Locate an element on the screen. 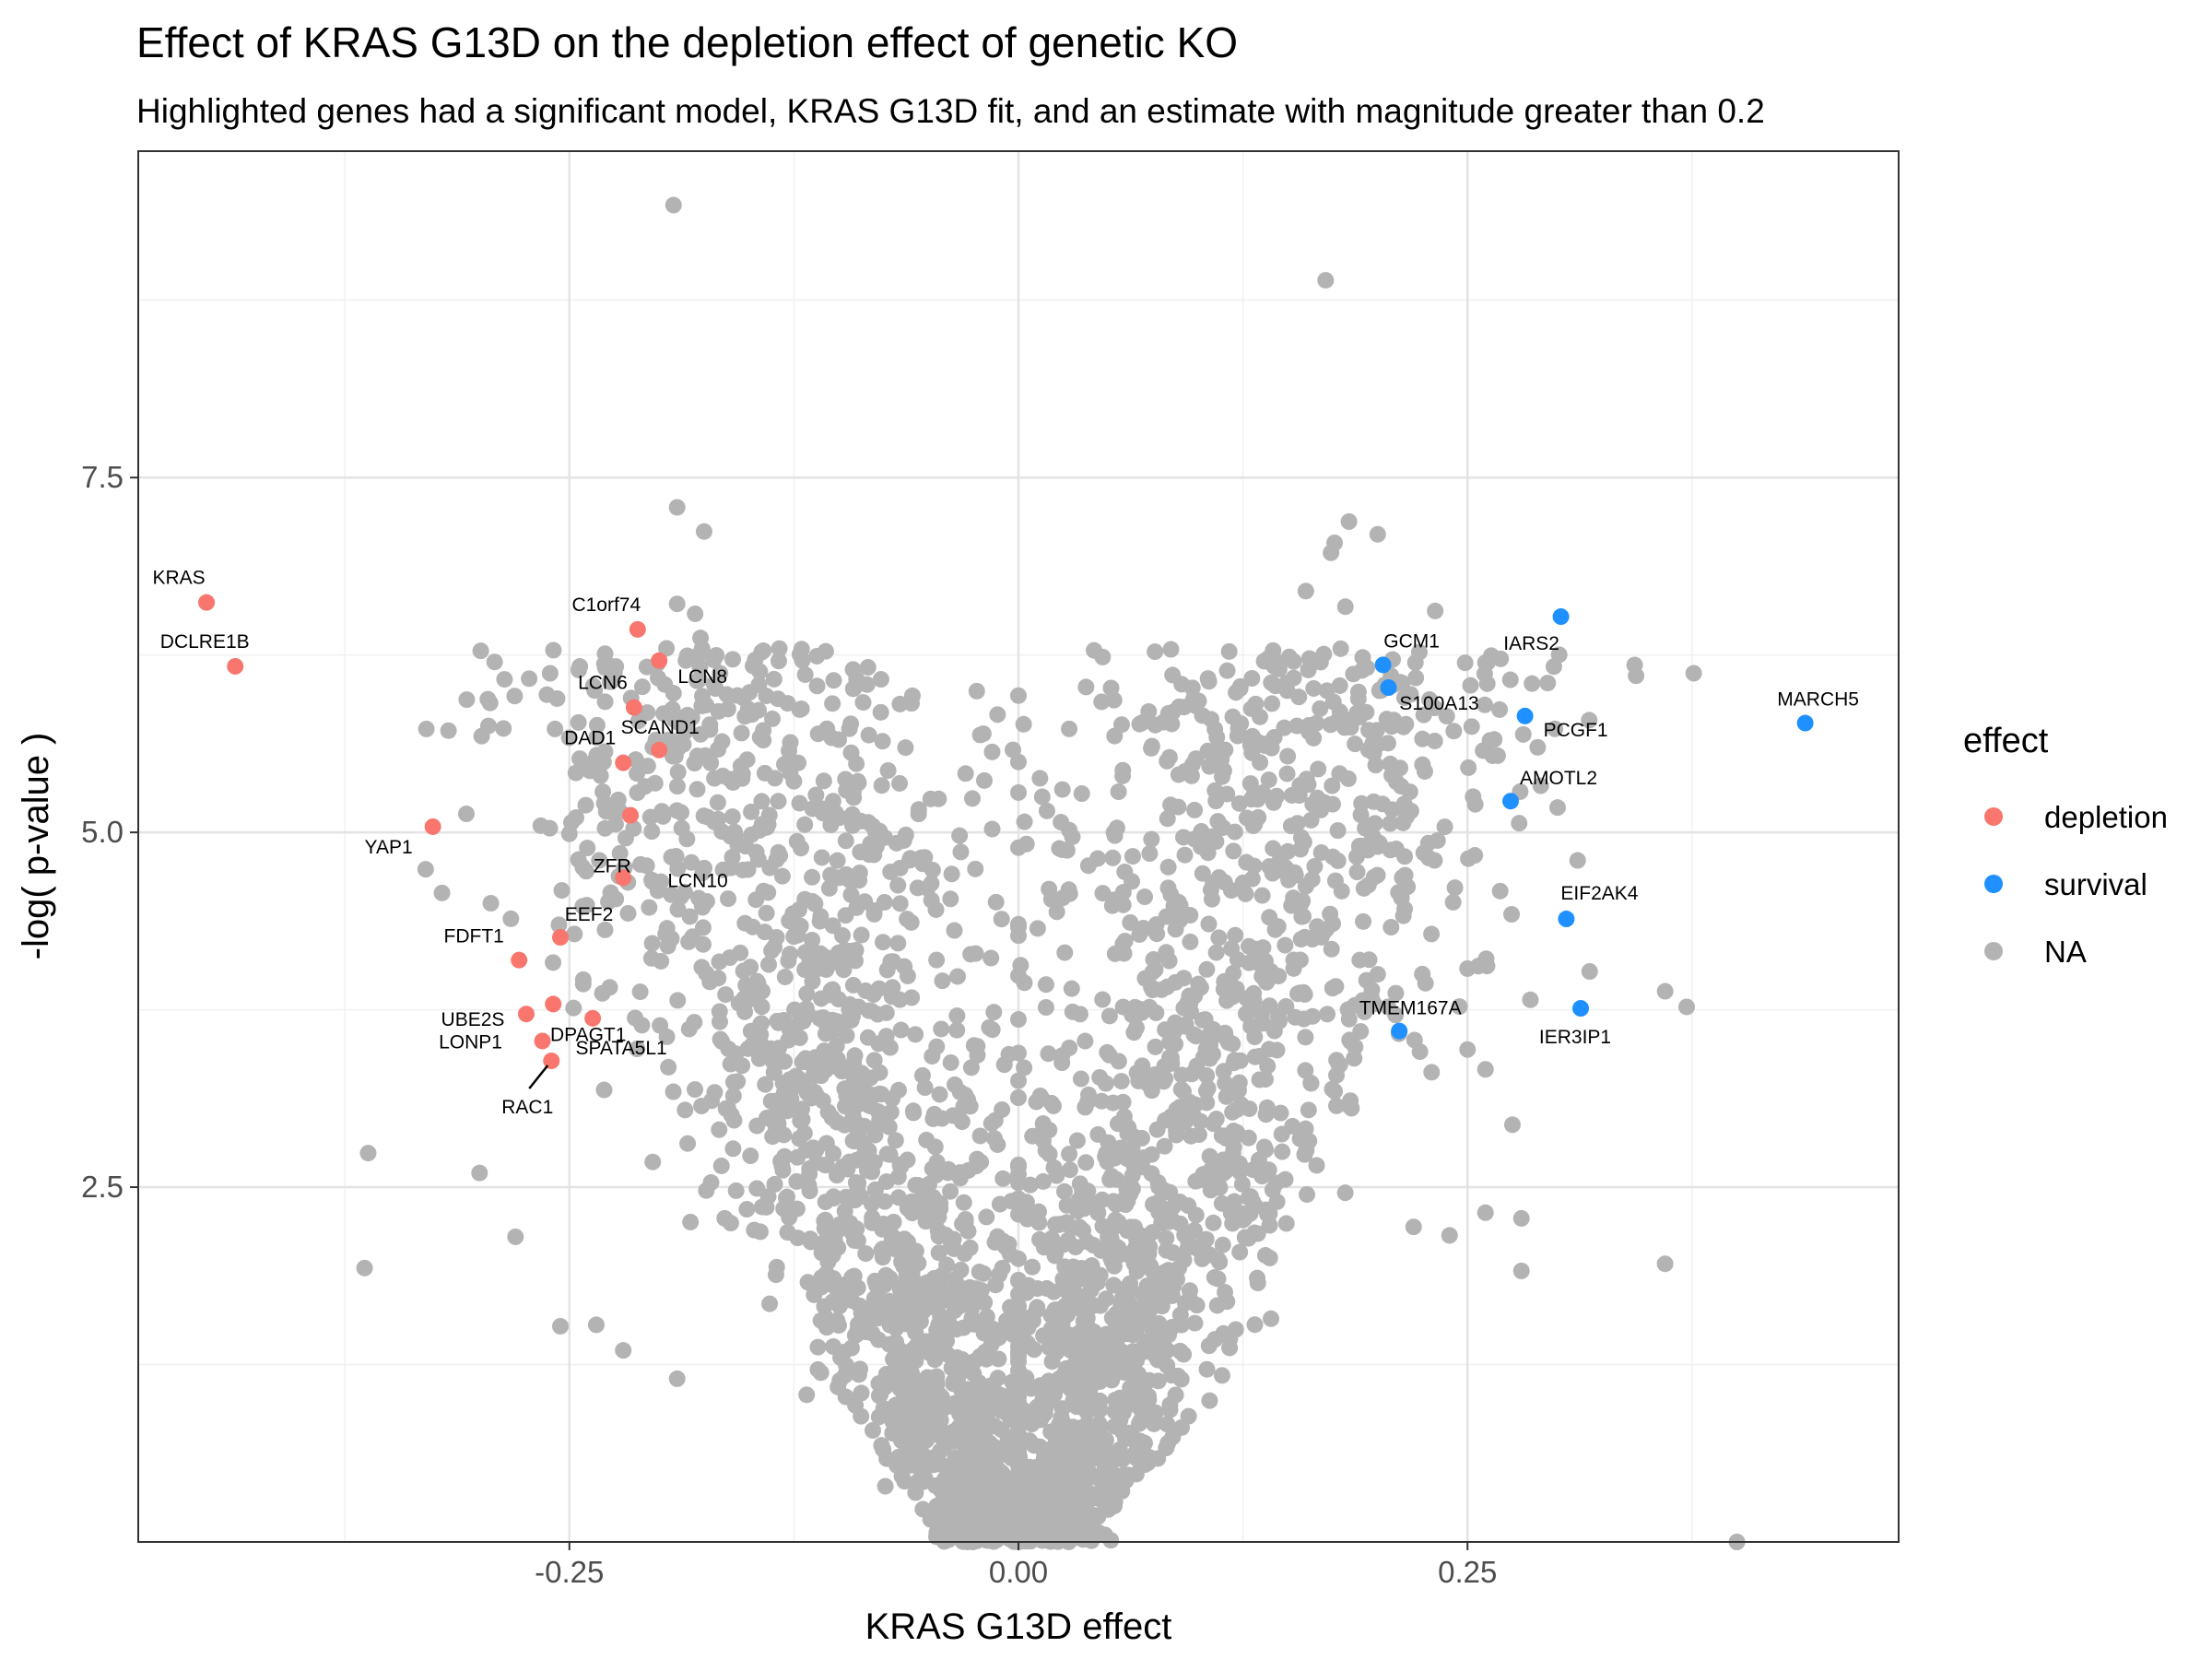  x-tick-label: -0.25 is located at coordinates (569, 1572).